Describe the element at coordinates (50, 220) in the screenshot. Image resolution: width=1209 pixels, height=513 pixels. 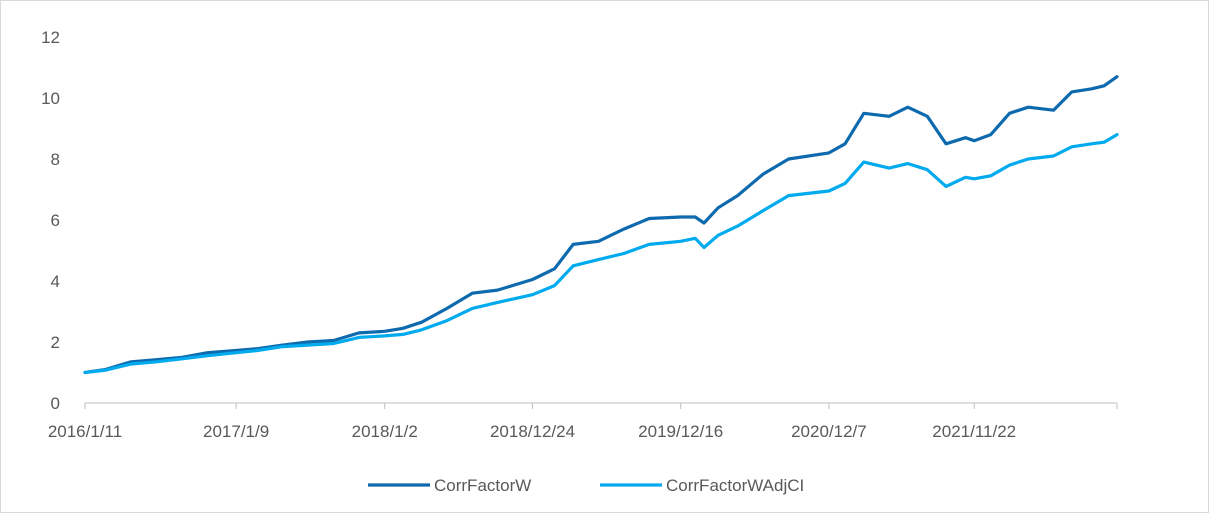
I see `y-axis: 0 2 4 6 8 10 12` at that location.